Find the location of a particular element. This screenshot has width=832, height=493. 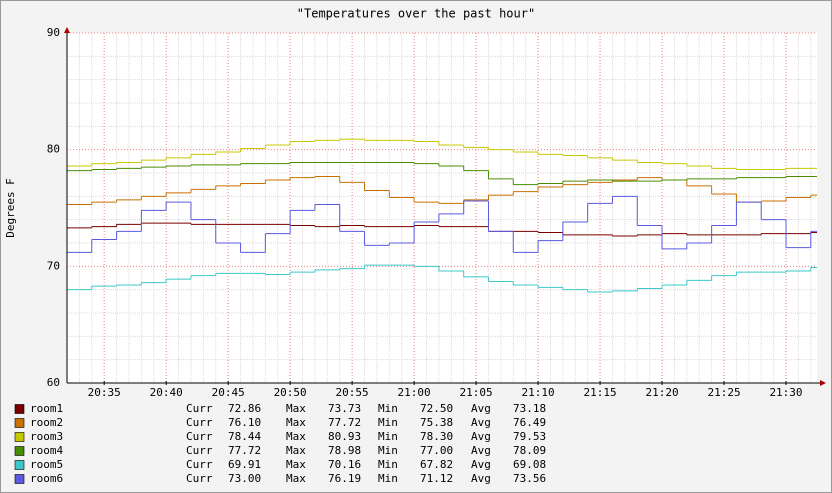

legend-label: room4 is located at coordinates (46, 450).